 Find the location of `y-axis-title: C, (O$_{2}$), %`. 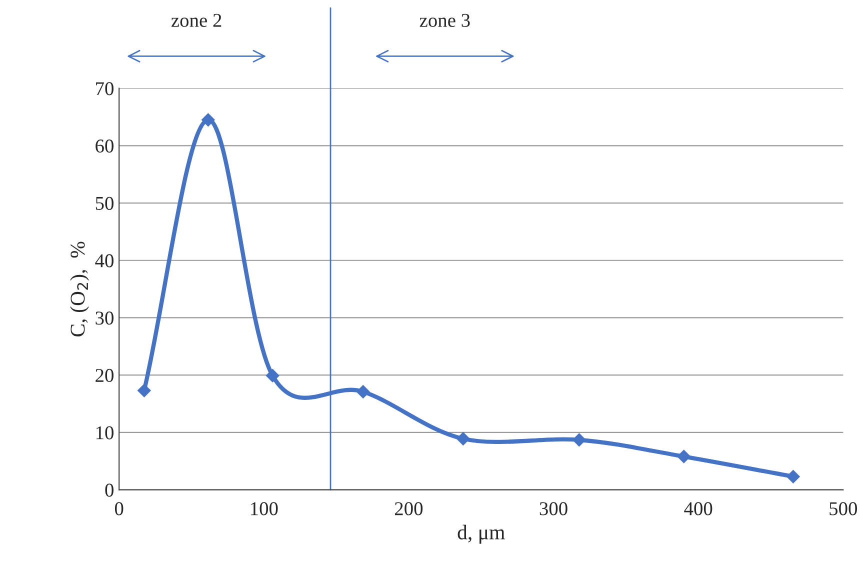

y-axis-title: C, (O$_{2}$), % is located at coordinates (79, 289).